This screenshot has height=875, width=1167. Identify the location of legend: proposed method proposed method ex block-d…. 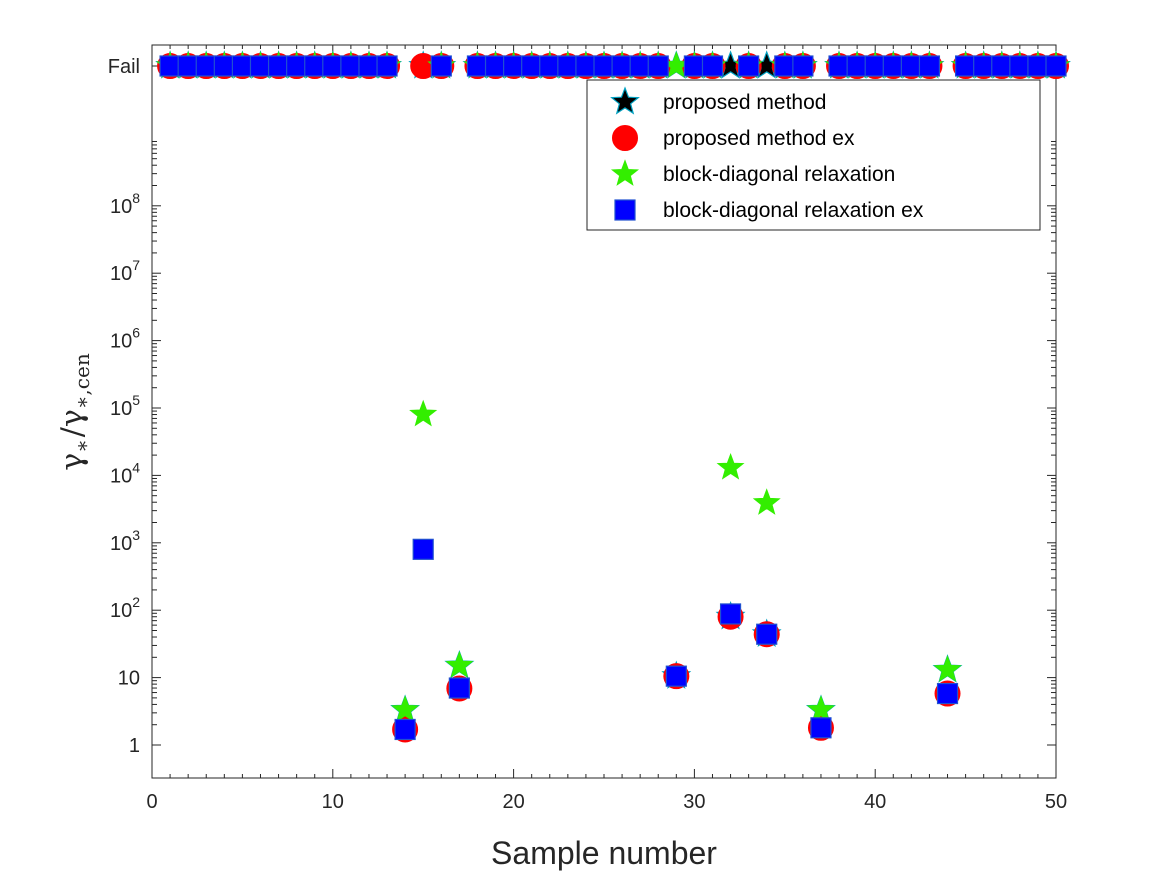
(813, 155).